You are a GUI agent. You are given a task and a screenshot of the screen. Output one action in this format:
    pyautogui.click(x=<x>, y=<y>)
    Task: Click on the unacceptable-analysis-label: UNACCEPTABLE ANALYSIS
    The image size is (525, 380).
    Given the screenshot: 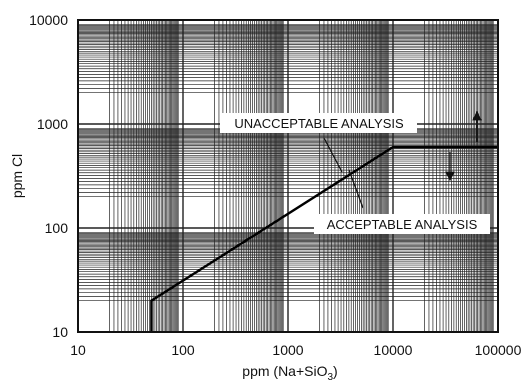 What is the action you would take?
    pyautogui.click(x=319, y=123)
    